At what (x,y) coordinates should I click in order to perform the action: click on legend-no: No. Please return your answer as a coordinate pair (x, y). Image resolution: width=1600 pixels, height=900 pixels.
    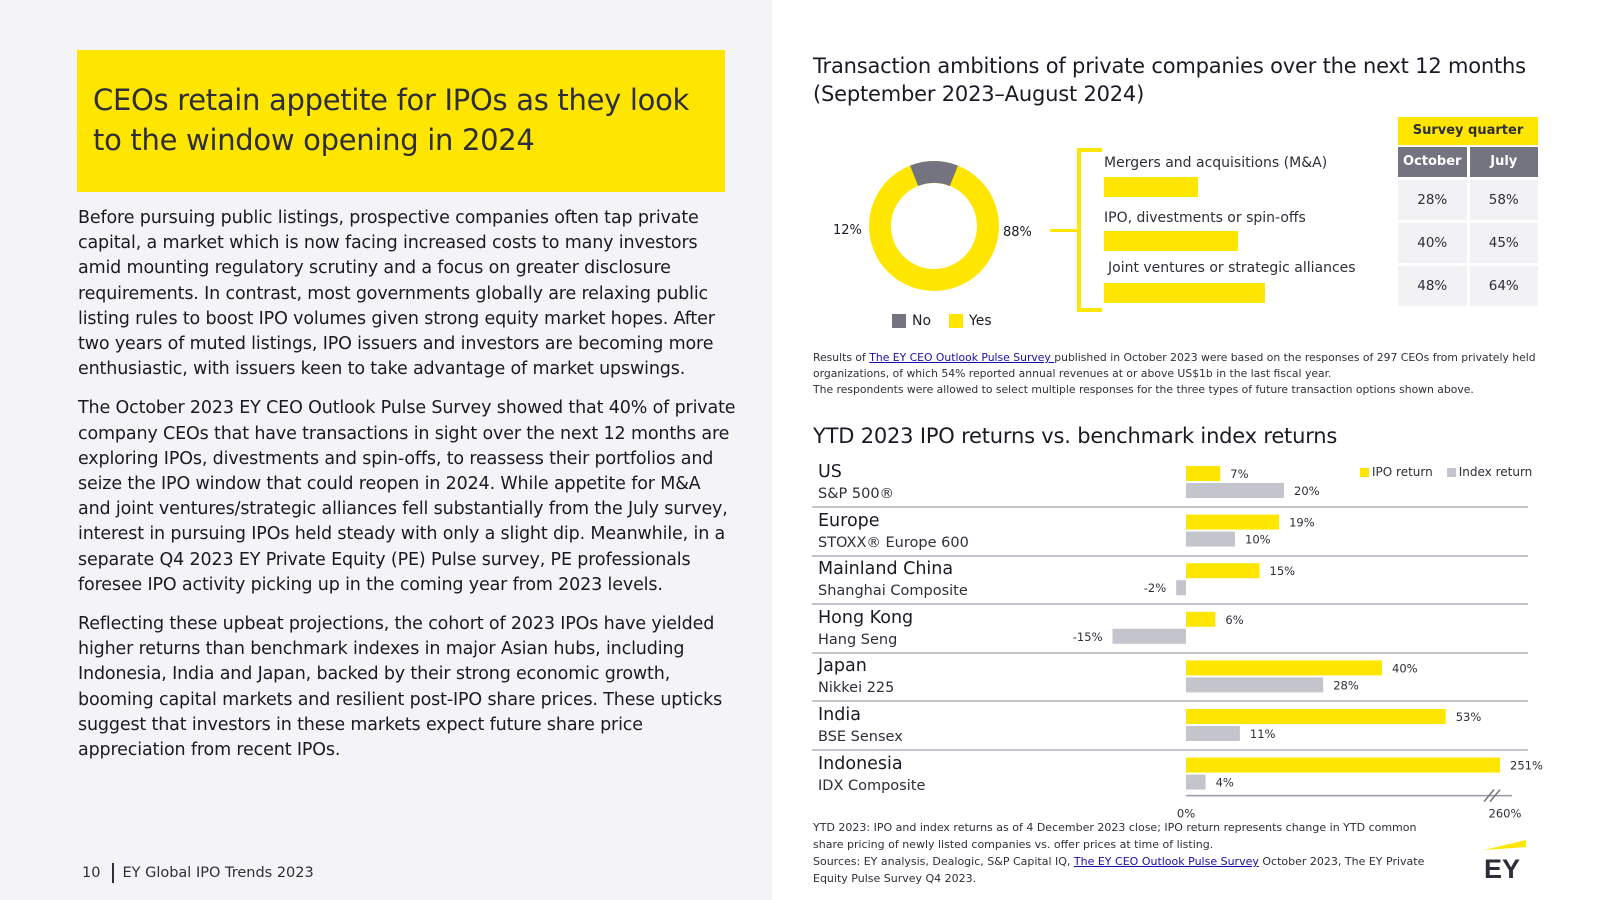
    Looking at the image, I should click on (911, 321).